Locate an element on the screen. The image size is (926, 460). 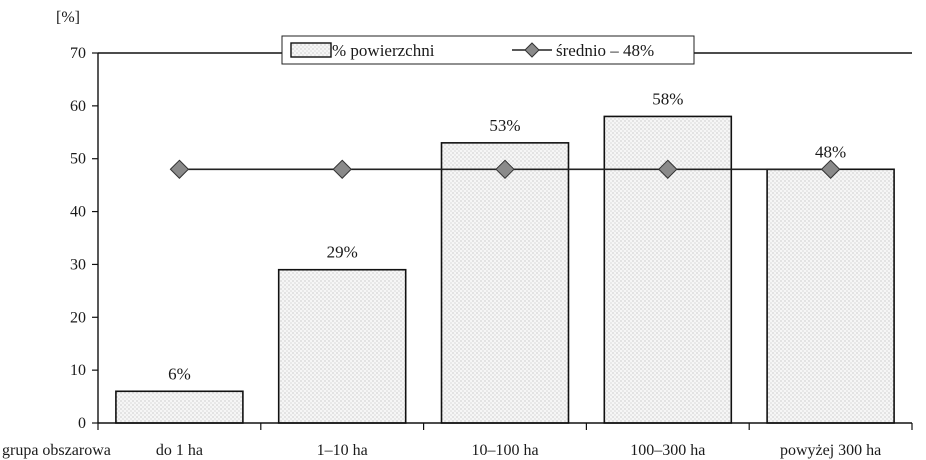
legend-bar-swatch is located at coordinates (311, 50).